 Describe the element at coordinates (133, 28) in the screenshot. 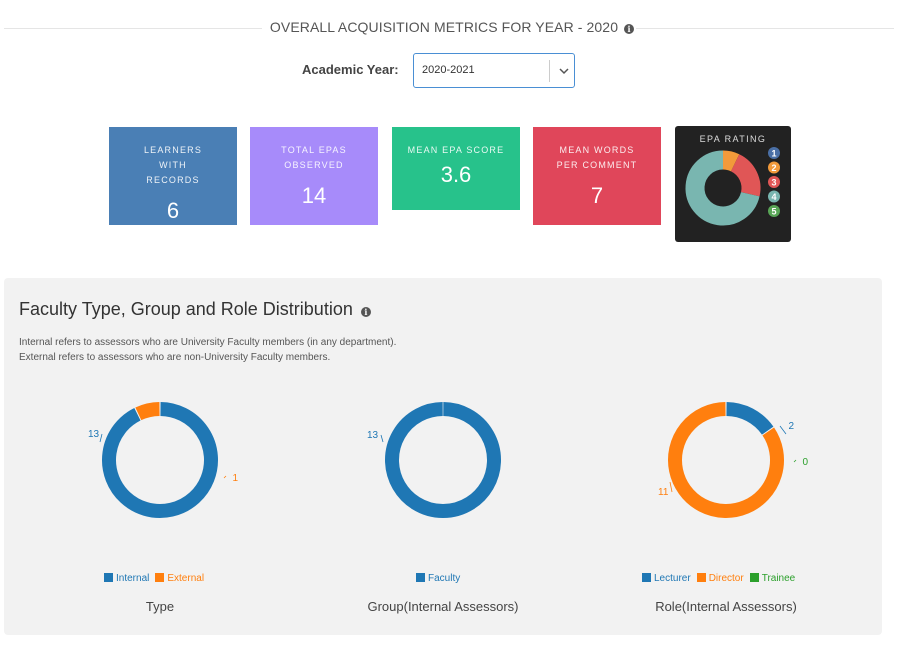

I see `header-divider-left` at that location.